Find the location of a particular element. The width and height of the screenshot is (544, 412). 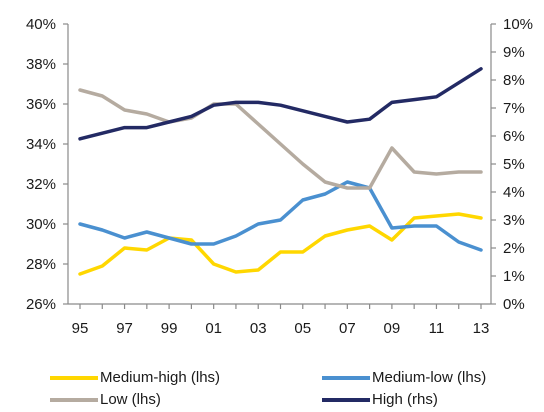

left-tick-label: 38% is located at coordinates (41, 64).